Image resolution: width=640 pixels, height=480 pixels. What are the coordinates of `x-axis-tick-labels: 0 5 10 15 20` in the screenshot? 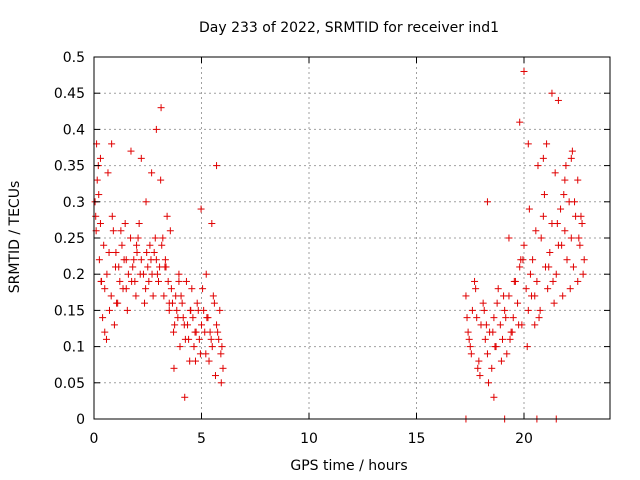 It's located at (311, 439).